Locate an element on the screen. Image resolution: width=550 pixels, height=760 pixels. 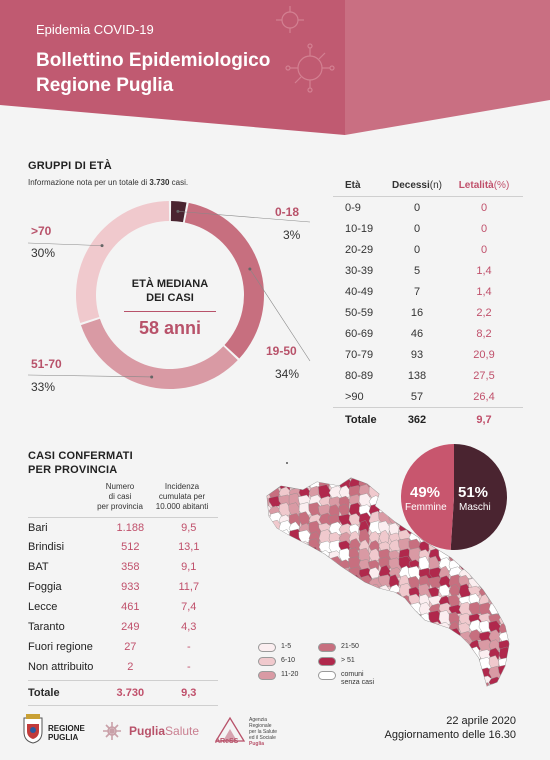
cell-letalita: 0 is located at coordinates (484, 228).